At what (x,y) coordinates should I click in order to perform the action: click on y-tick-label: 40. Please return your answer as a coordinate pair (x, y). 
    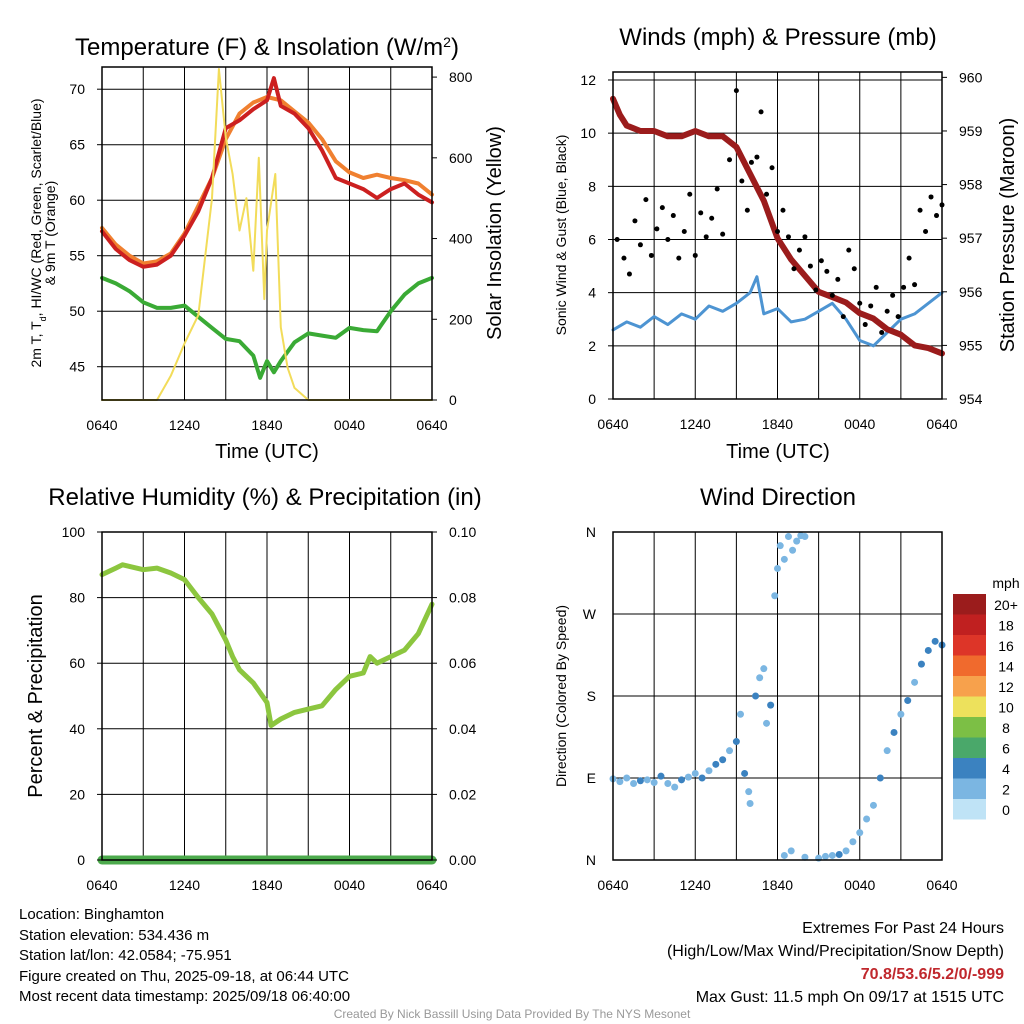
    Looking at the image, I should click on (77, 729).